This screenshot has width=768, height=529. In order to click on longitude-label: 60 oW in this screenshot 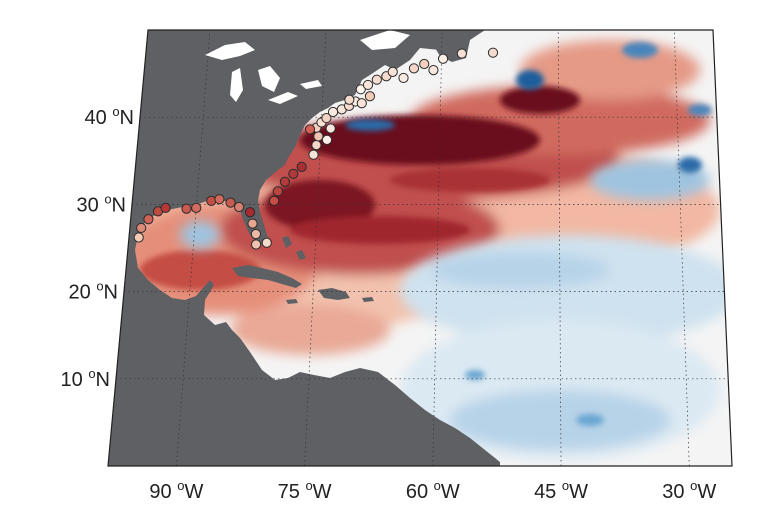, I will do `click(433, 490)`.